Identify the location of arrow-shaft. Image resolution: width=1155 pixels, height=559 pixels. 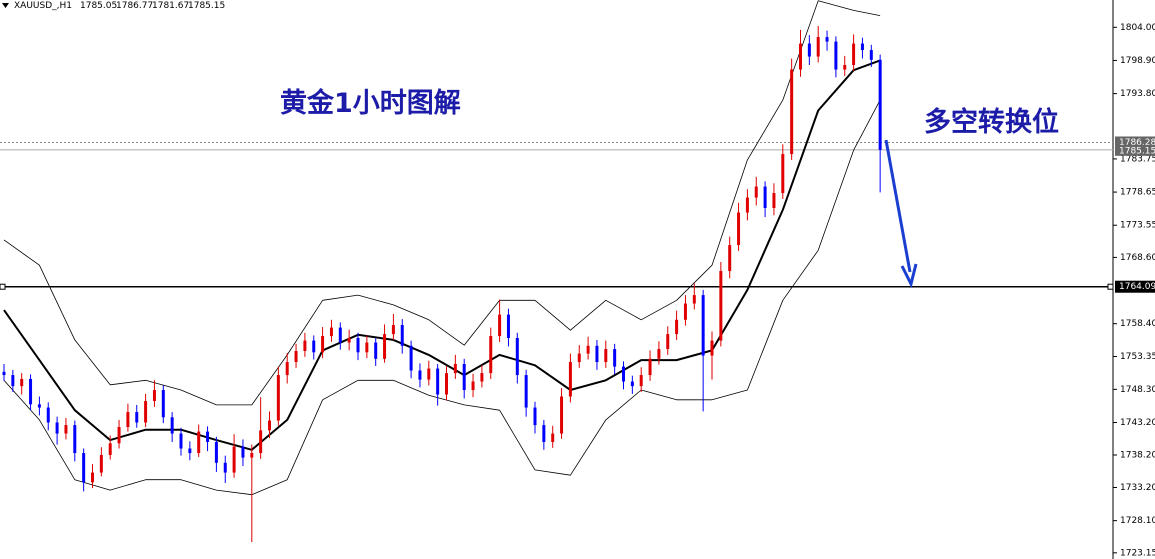
(898, 206).